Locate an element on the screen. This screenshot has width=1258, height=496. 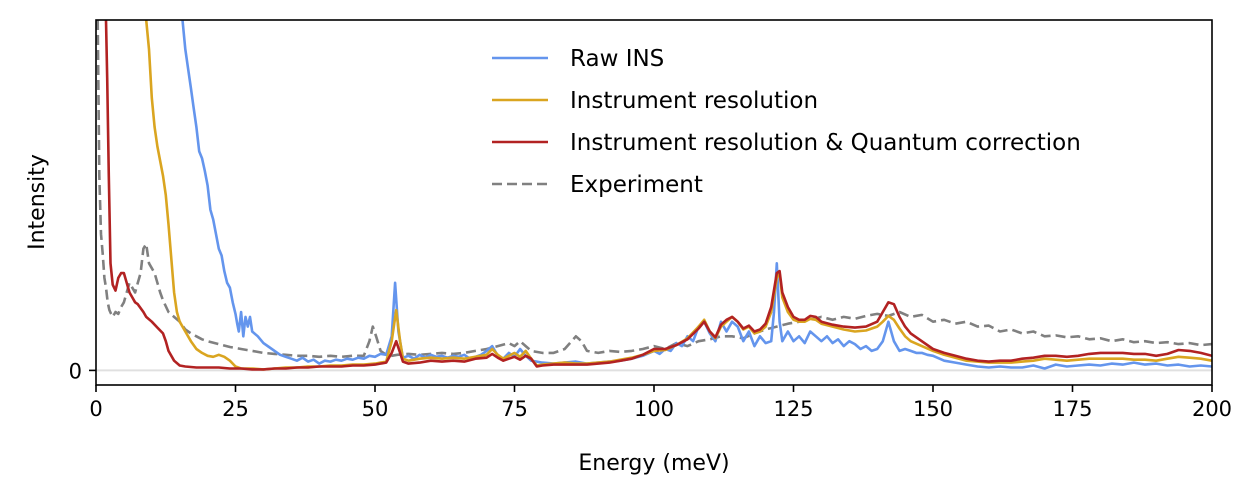
y-axis-ticks: 0 is located at coordinates (82, 371).